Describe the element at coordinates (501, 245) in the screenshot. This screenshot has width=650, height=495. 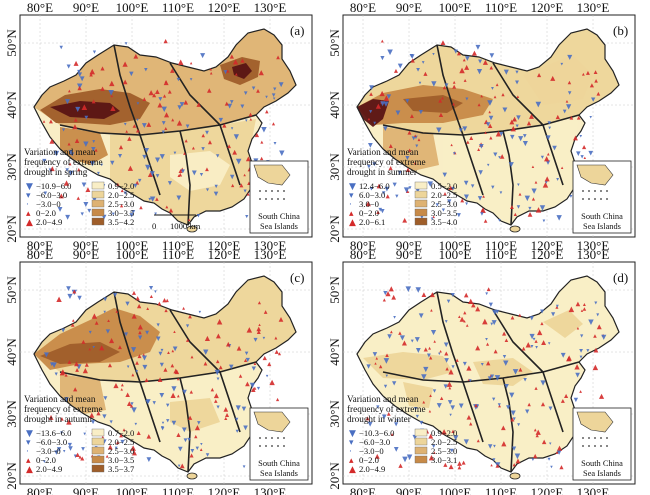
I see `bottom-longitude-label: 110°E` at that location.